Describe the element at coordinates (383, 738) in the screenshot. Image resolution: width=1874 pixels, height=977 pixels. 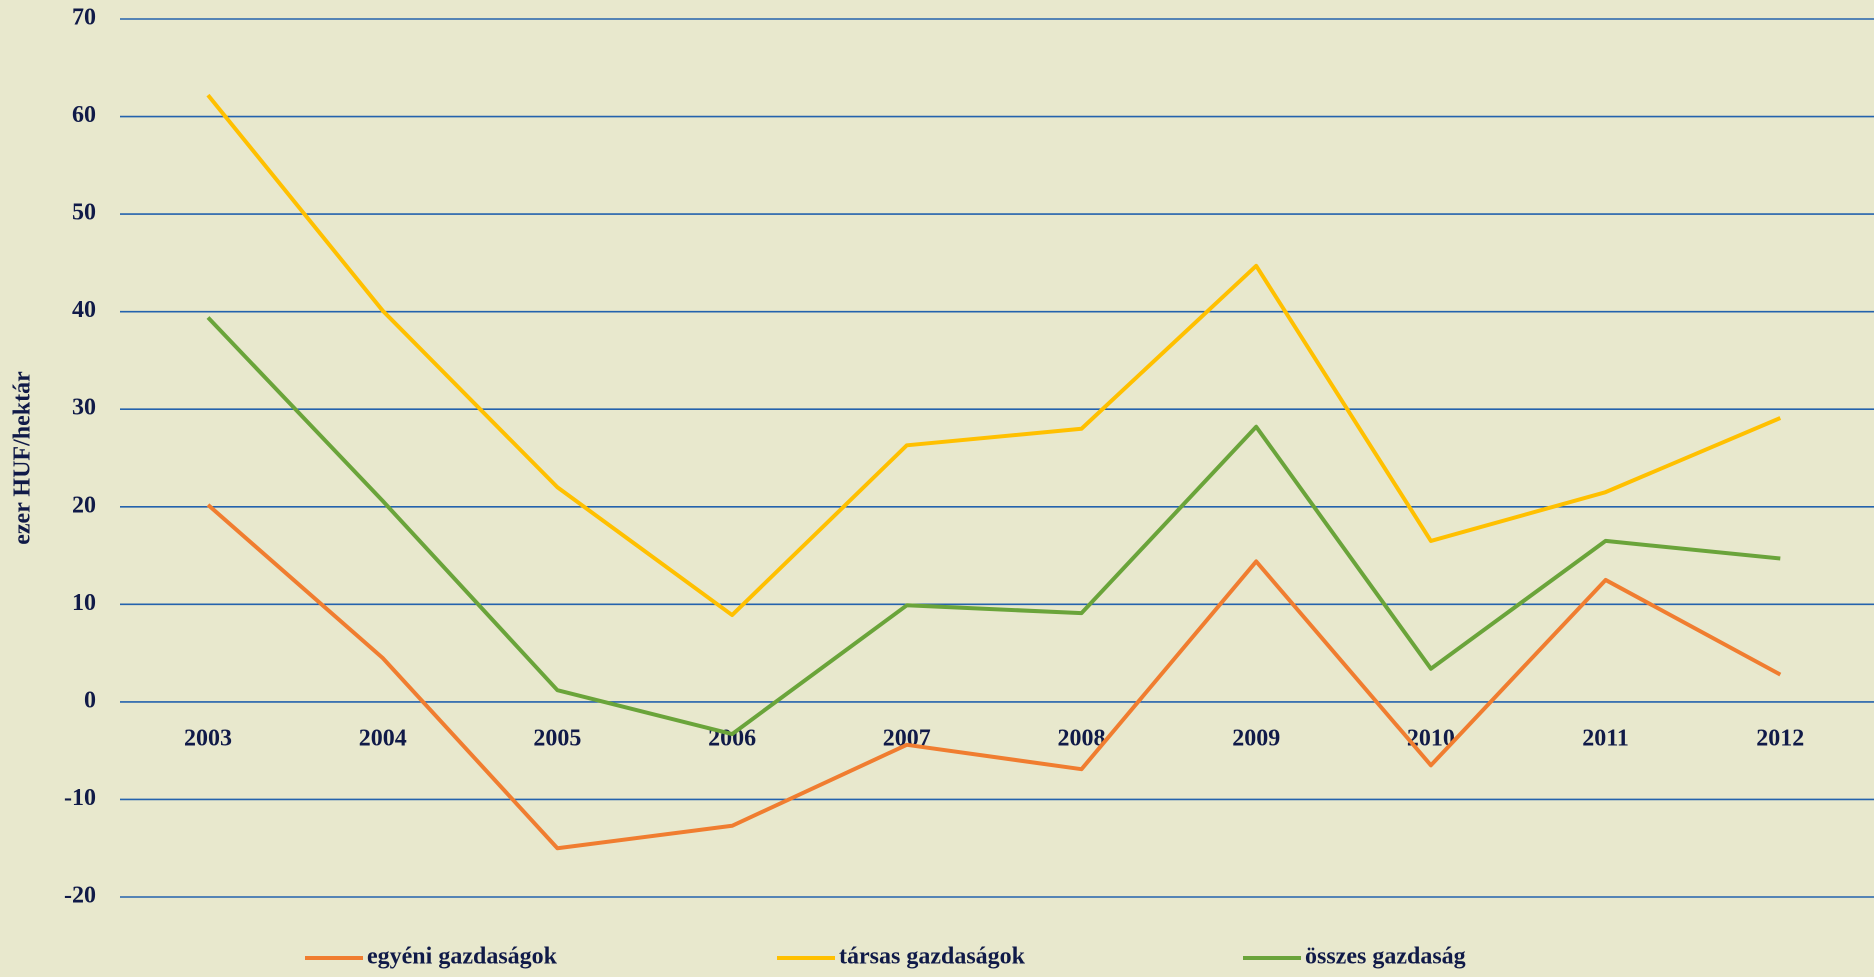
I see `x-tick-label: 2004` at that location.